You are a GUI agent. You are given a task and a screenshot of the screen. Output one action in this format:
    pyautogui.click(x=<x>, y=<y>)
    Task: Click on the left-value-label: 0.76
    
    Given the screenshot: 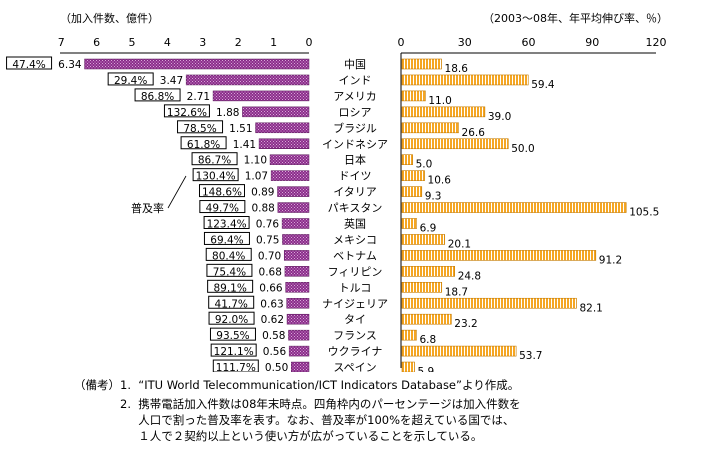 What is the action you would take?
    pyautogui.click(x=268, y=225)
    